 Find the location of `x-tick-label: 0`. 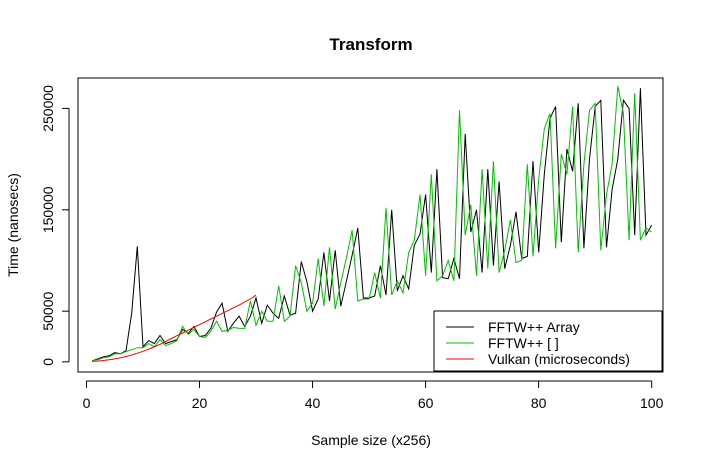

x-tick-label: 0 is located at coordinates (87, 403).